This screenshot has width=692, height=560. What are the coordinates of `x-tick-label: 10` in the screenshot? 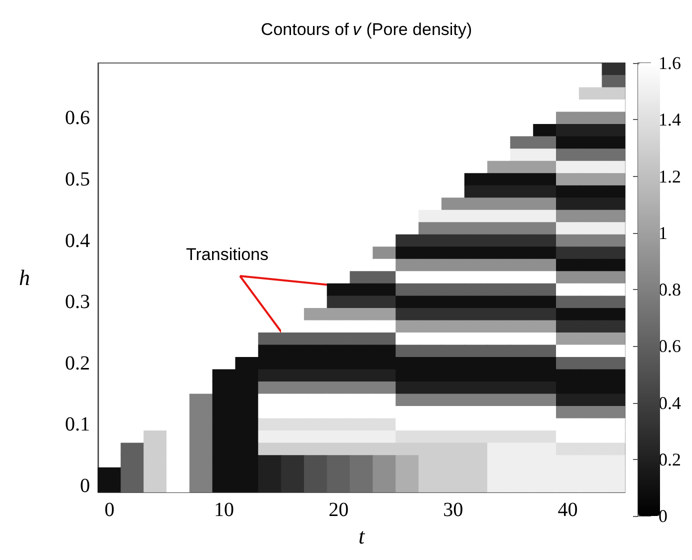 It's located at (224, 510).